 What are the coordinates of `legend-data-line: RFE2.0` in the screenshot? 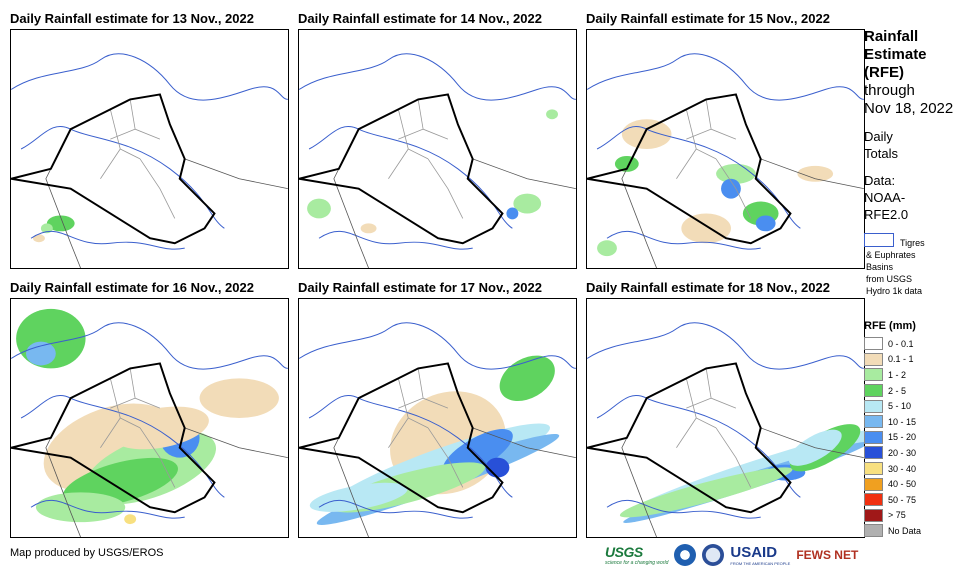 It's located at (886, 214).